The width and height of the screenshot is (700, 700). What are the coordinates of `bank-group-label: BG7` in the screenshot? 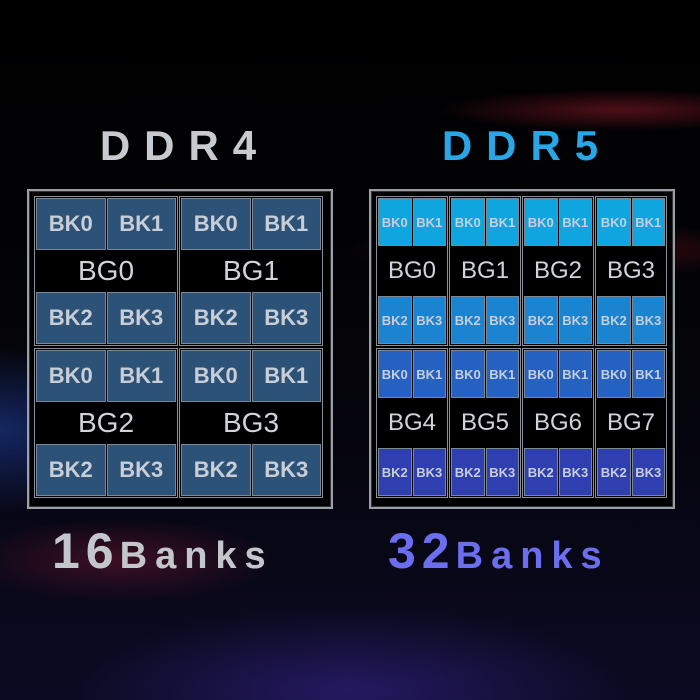 It's located at (631, 422).